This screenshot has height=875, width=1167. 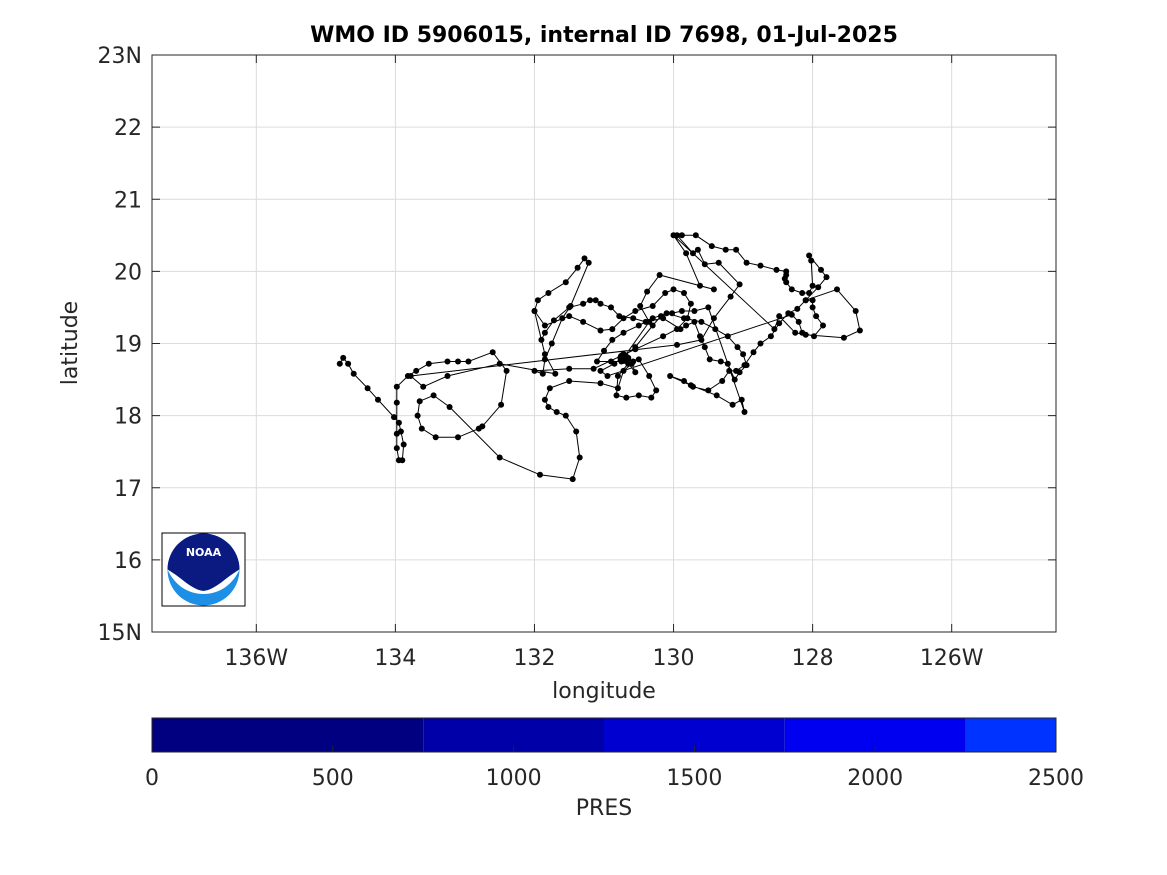 What do you see at coordinates (128, 272) in the screenshot?
I see `y-tick-label: 20` at bounding box center [128, 272].